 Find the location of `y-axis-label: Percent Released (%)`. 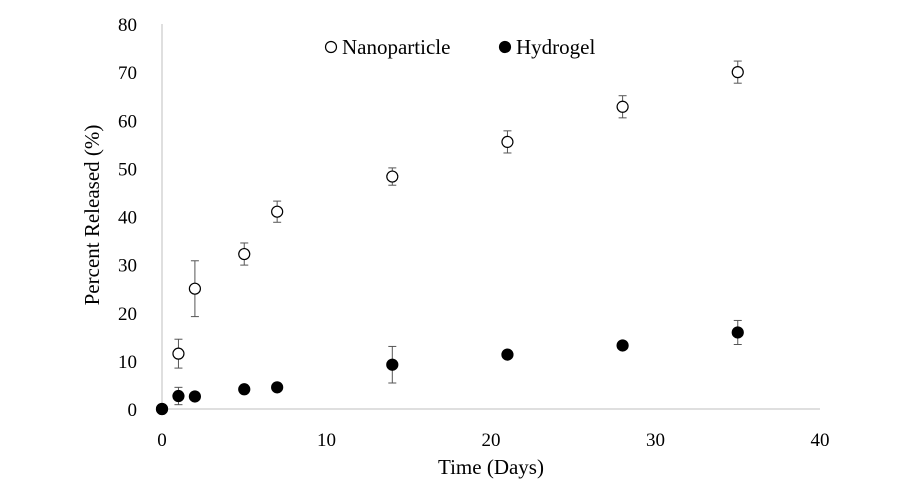

y-axis-label: Percent Released (%) is located at coordinates (92, 215).